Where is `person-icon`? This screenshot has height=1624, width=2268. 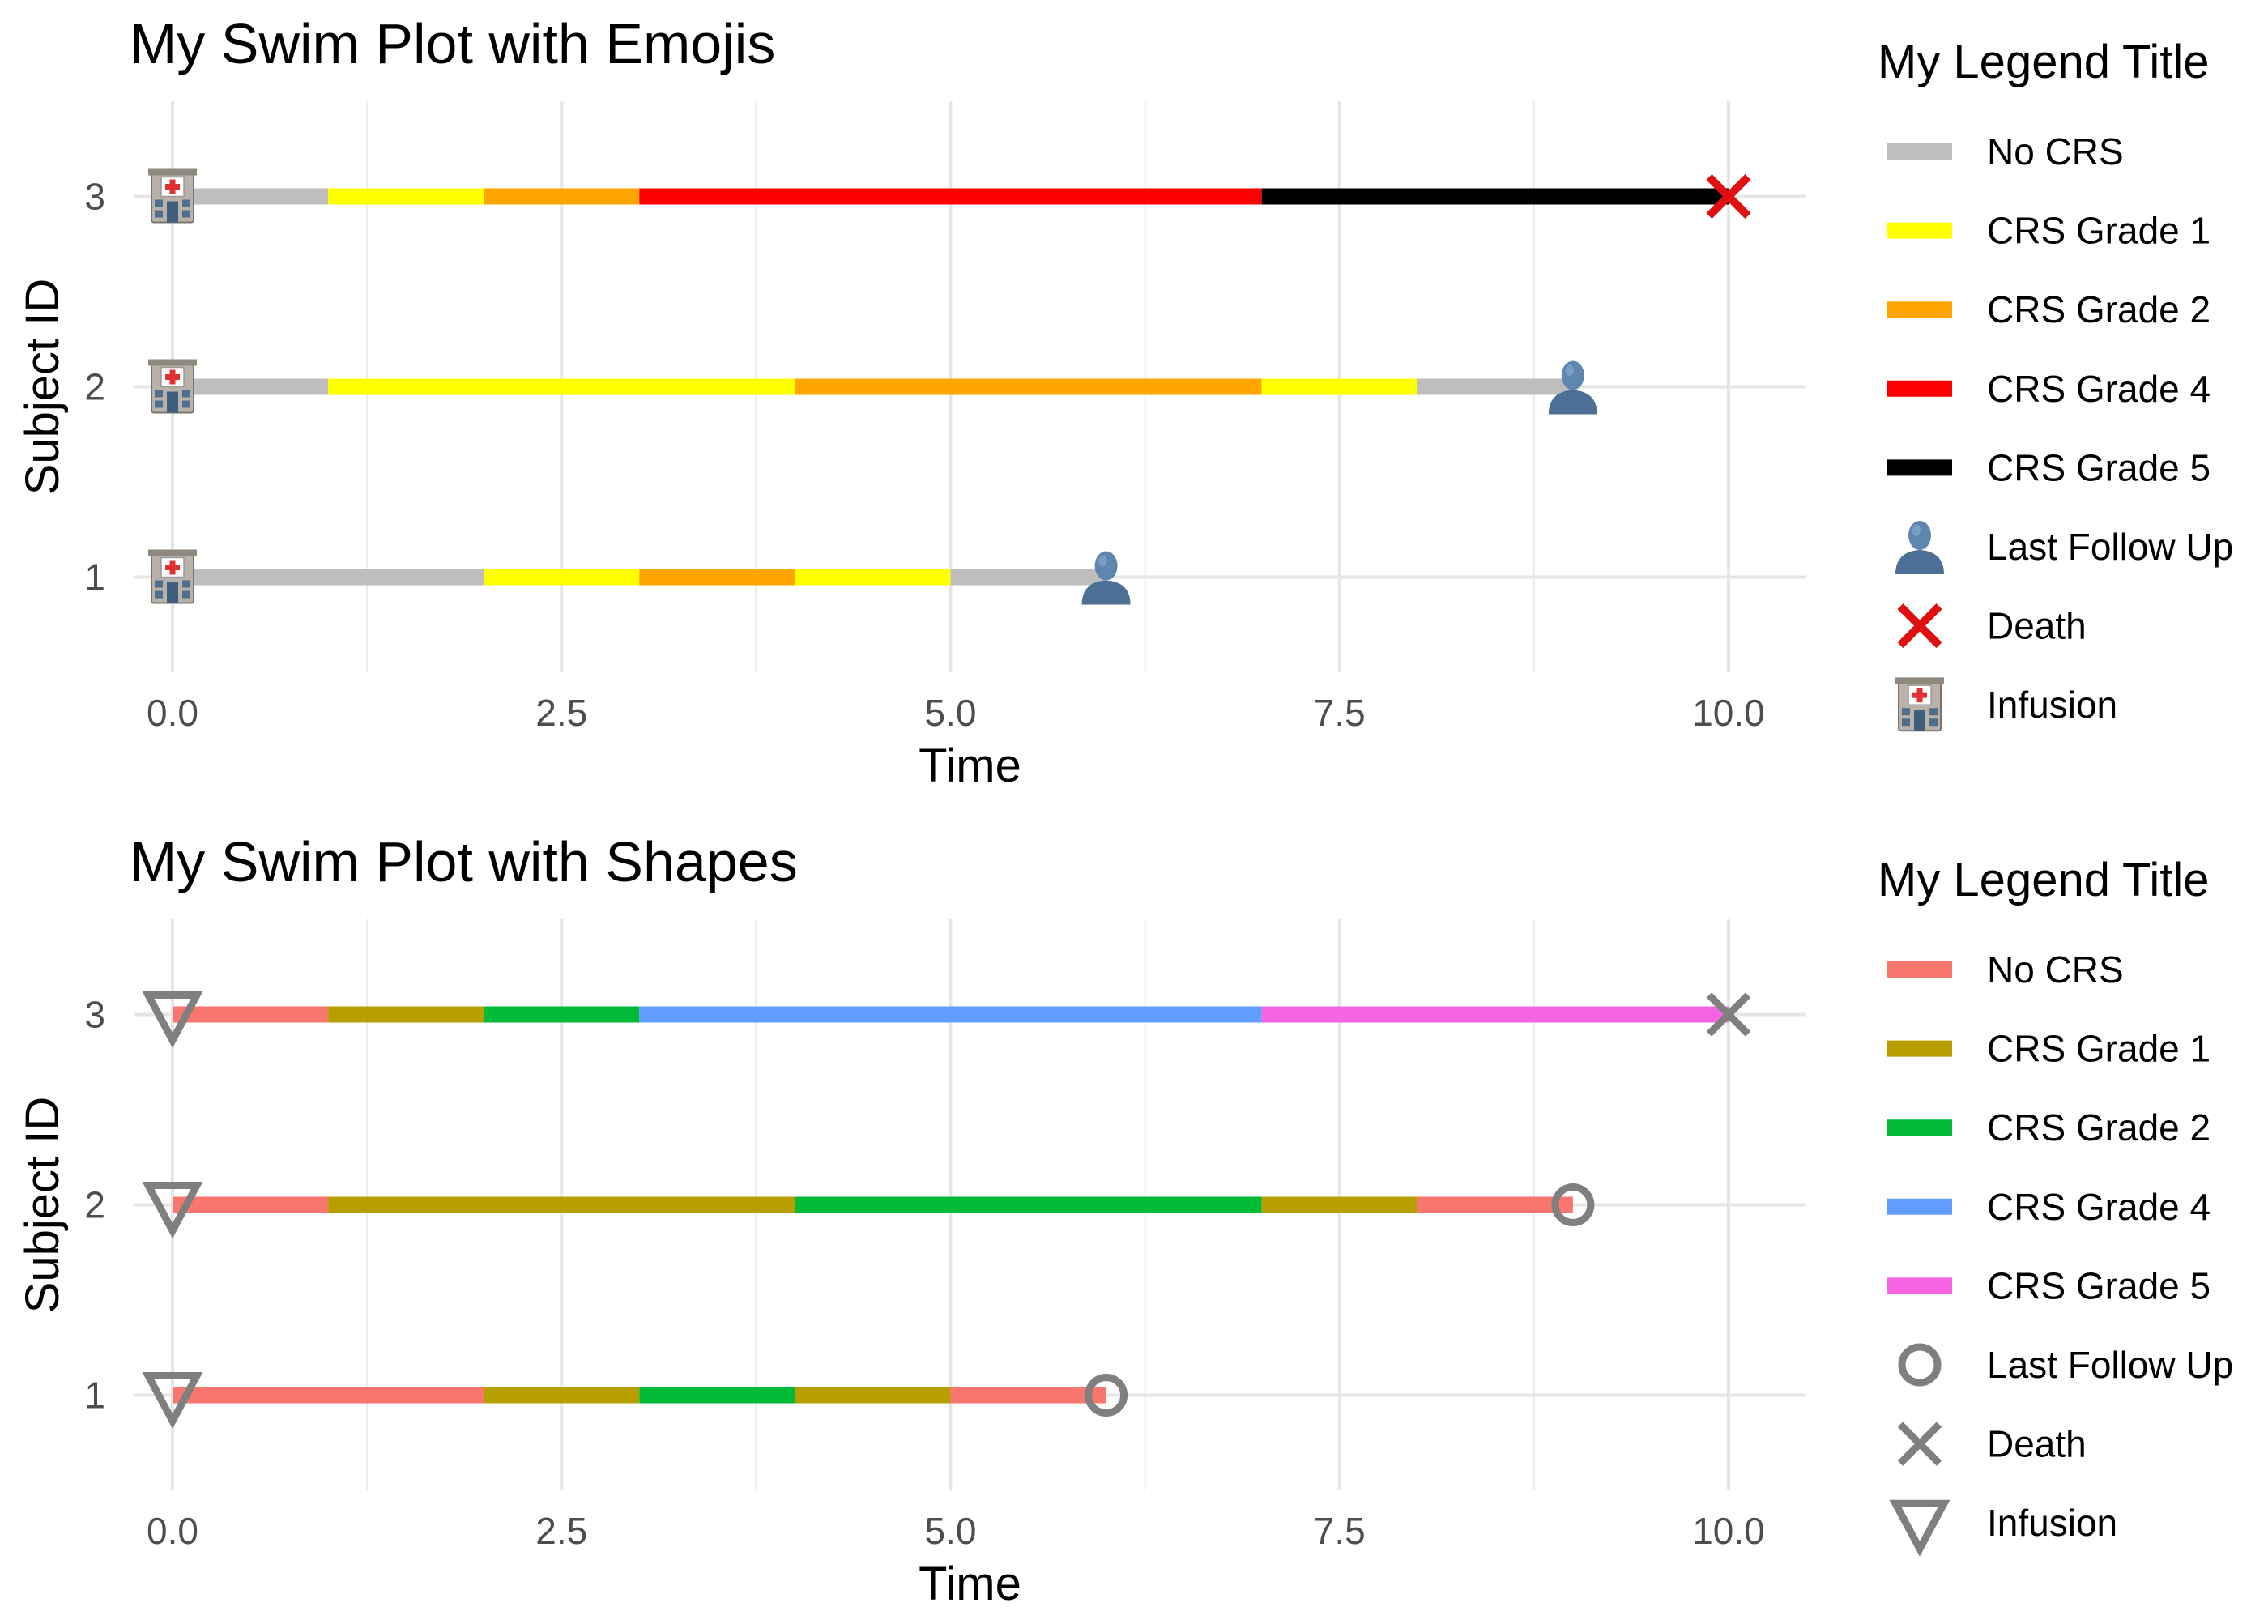
person-icon is located at coordinates (1919, 547).